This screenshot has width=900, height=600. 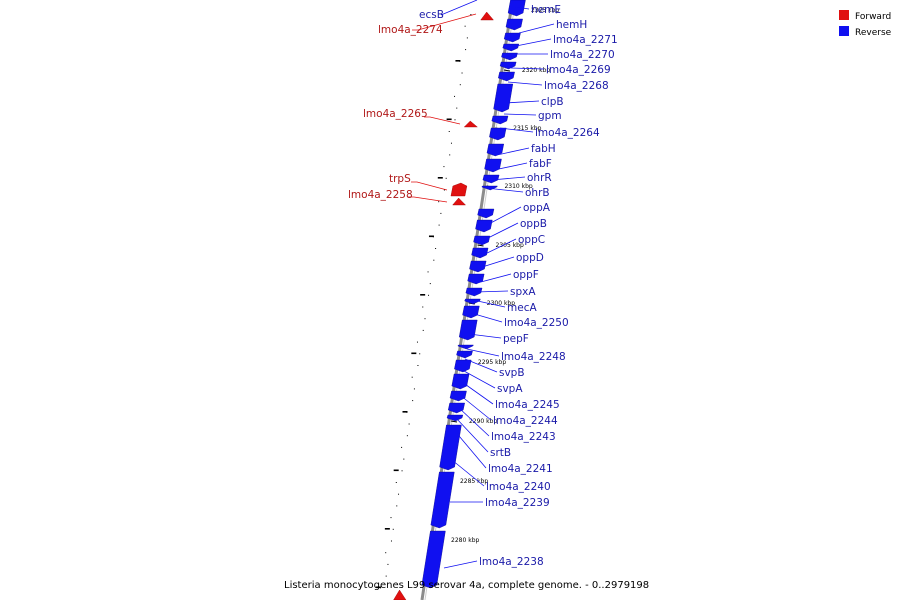 What do you see at coordinates (537, 208) in the screenshot?
I see `gene-label-oppA: oppA` at bounding box center [537, 208].